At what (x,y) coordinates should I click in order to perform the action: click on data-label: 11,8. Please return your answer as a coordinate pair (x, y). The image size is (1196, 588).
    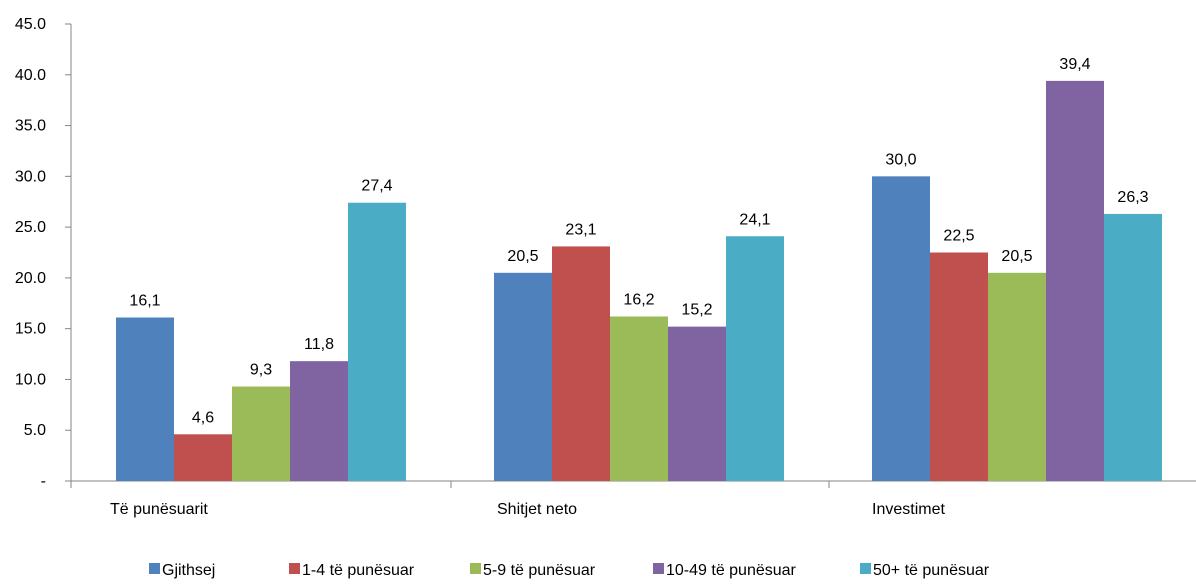
    Looking at the image, I should click on (319, 344).